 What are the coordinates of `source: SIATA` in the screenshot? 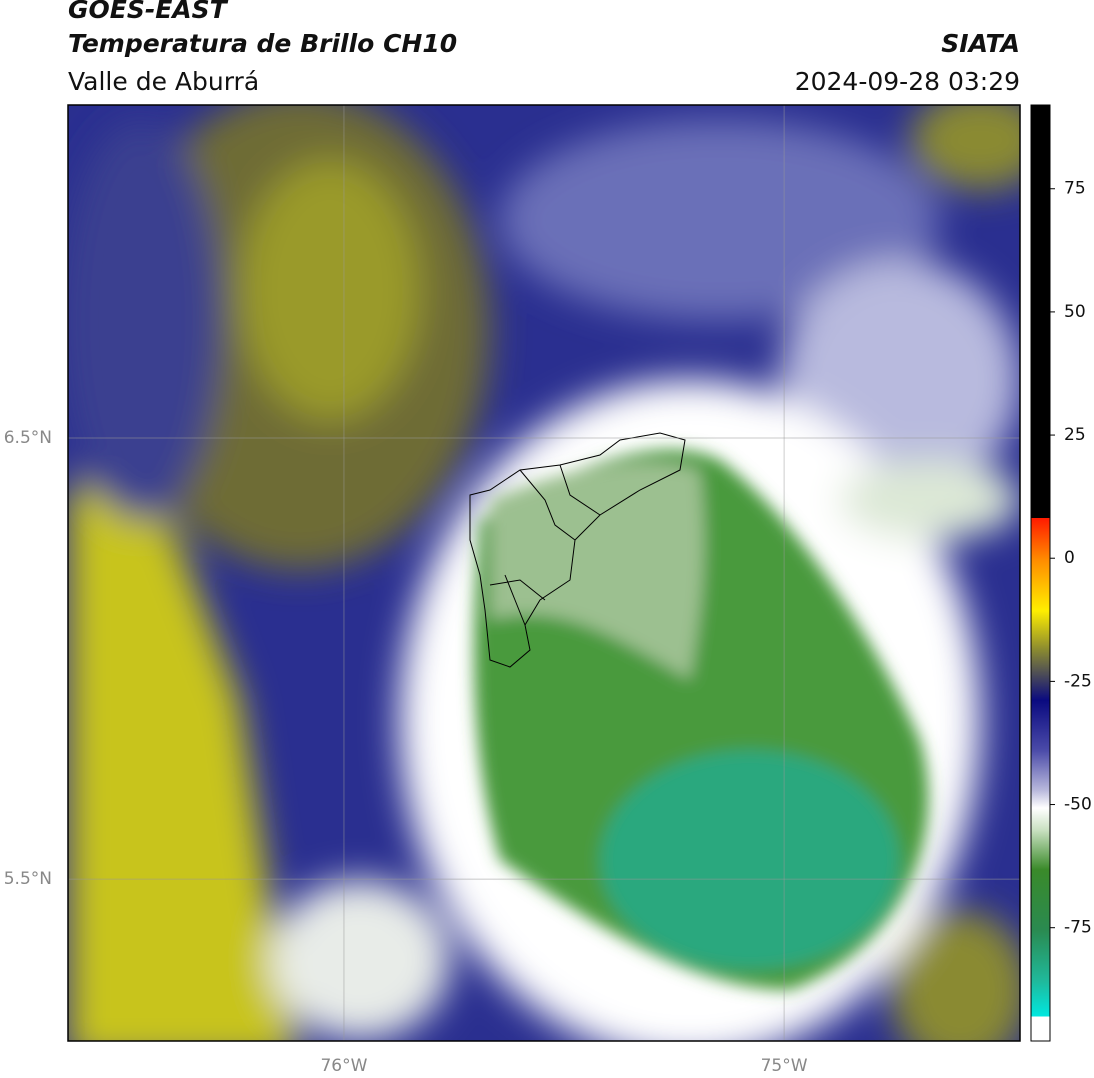 It's located at (980, 43).